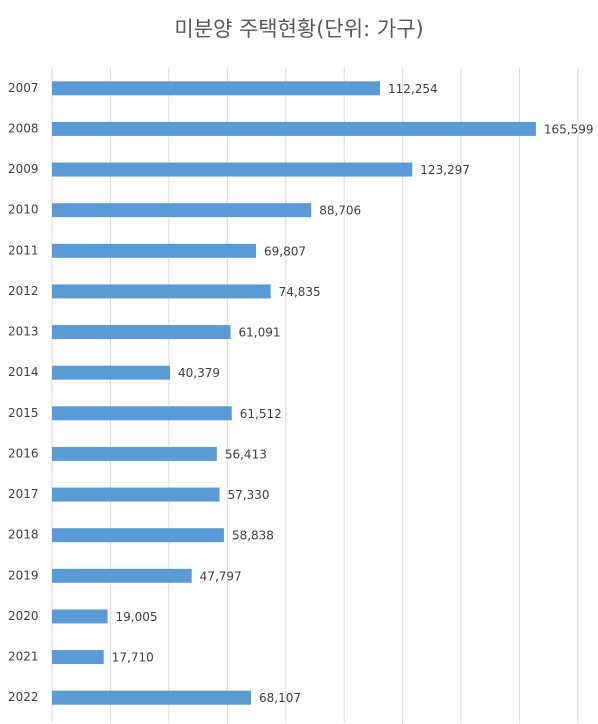  I want to click on y-tick-label: 2011, so click(23, 250).